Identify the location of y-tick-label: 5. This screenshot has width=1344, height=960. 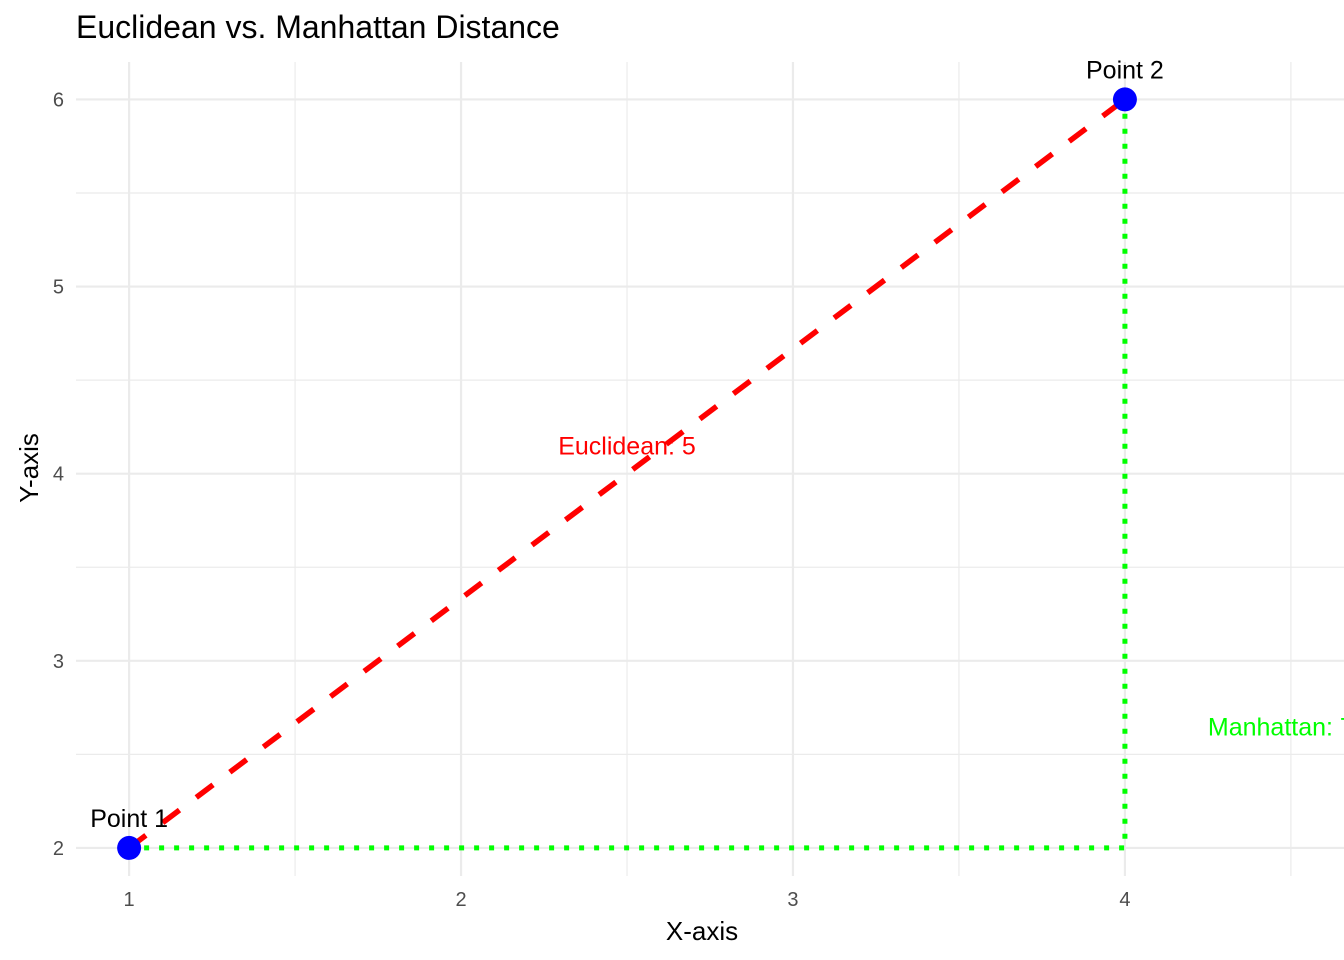
(58, 288).